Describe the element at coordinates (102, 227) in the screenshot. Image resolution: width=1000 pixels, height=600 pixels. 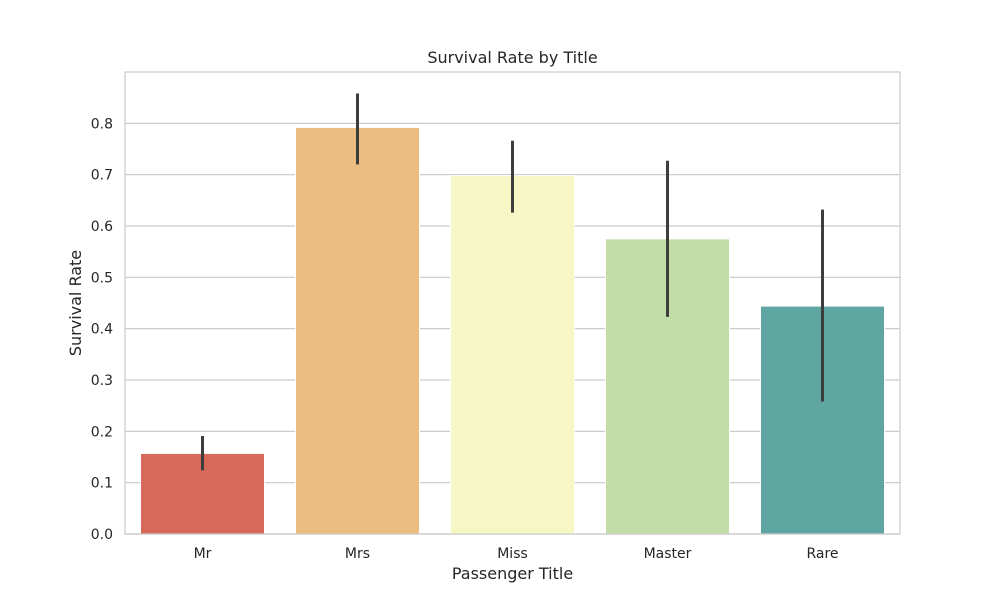
I see `y-tick-label: 0.6` at that location.